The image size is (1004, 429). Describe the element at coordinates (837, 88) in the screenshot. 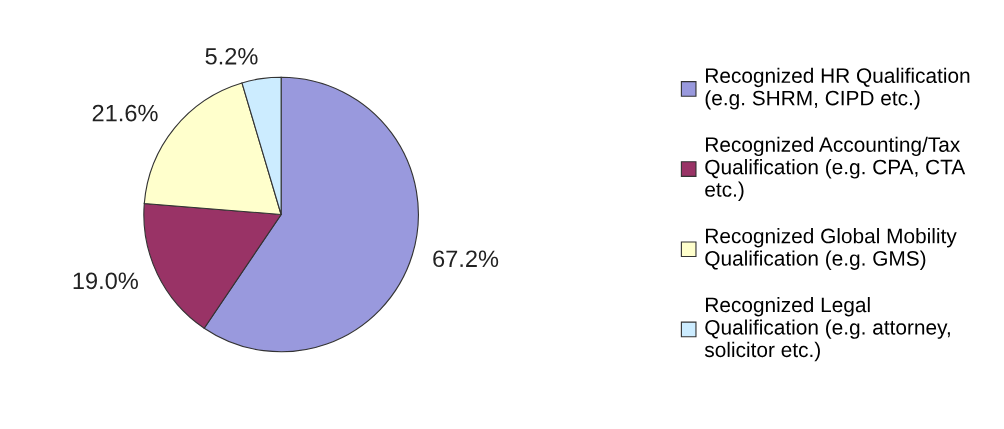

I see `legend-label: Recognized HR Qualification (e.g. SHRM, CIPD etc.)` at that location.